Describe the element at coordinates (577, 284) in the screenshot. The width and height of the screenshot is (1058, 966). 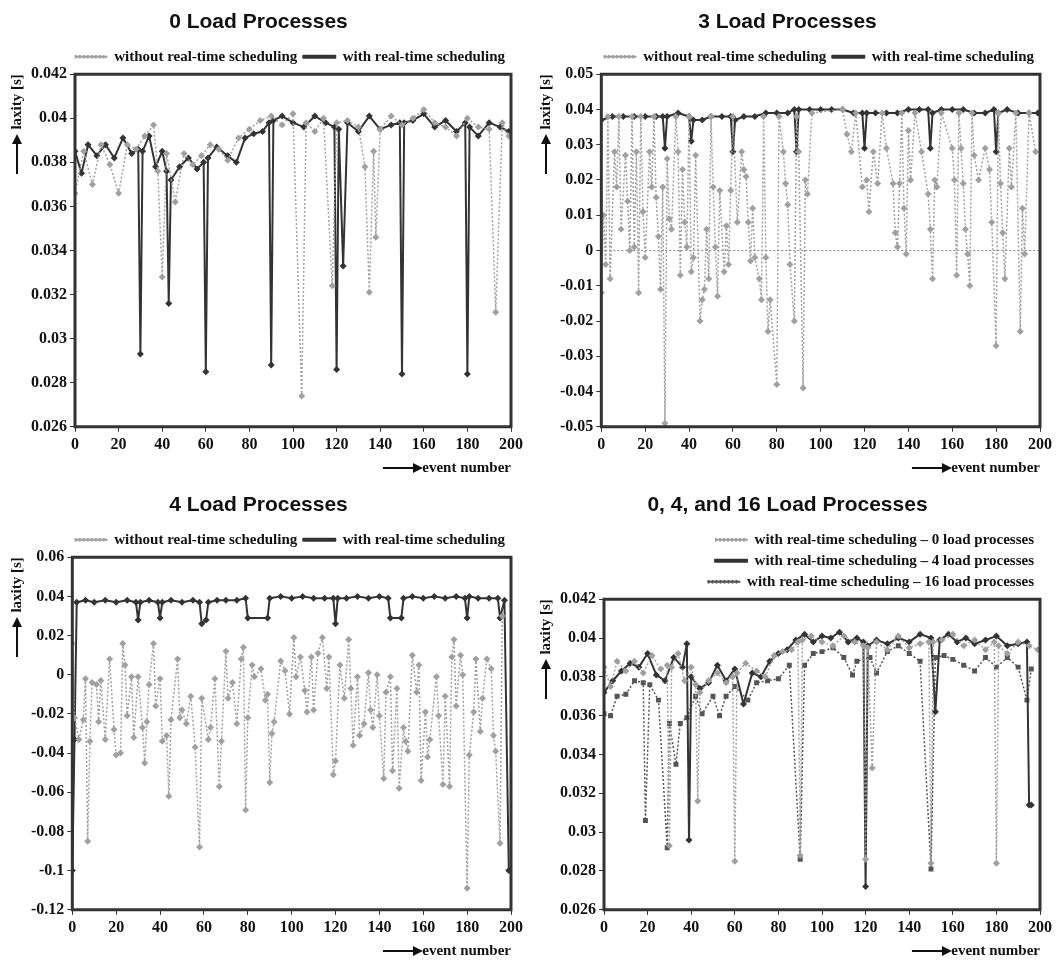
I see `y-tick-label: -0.01` at that location.